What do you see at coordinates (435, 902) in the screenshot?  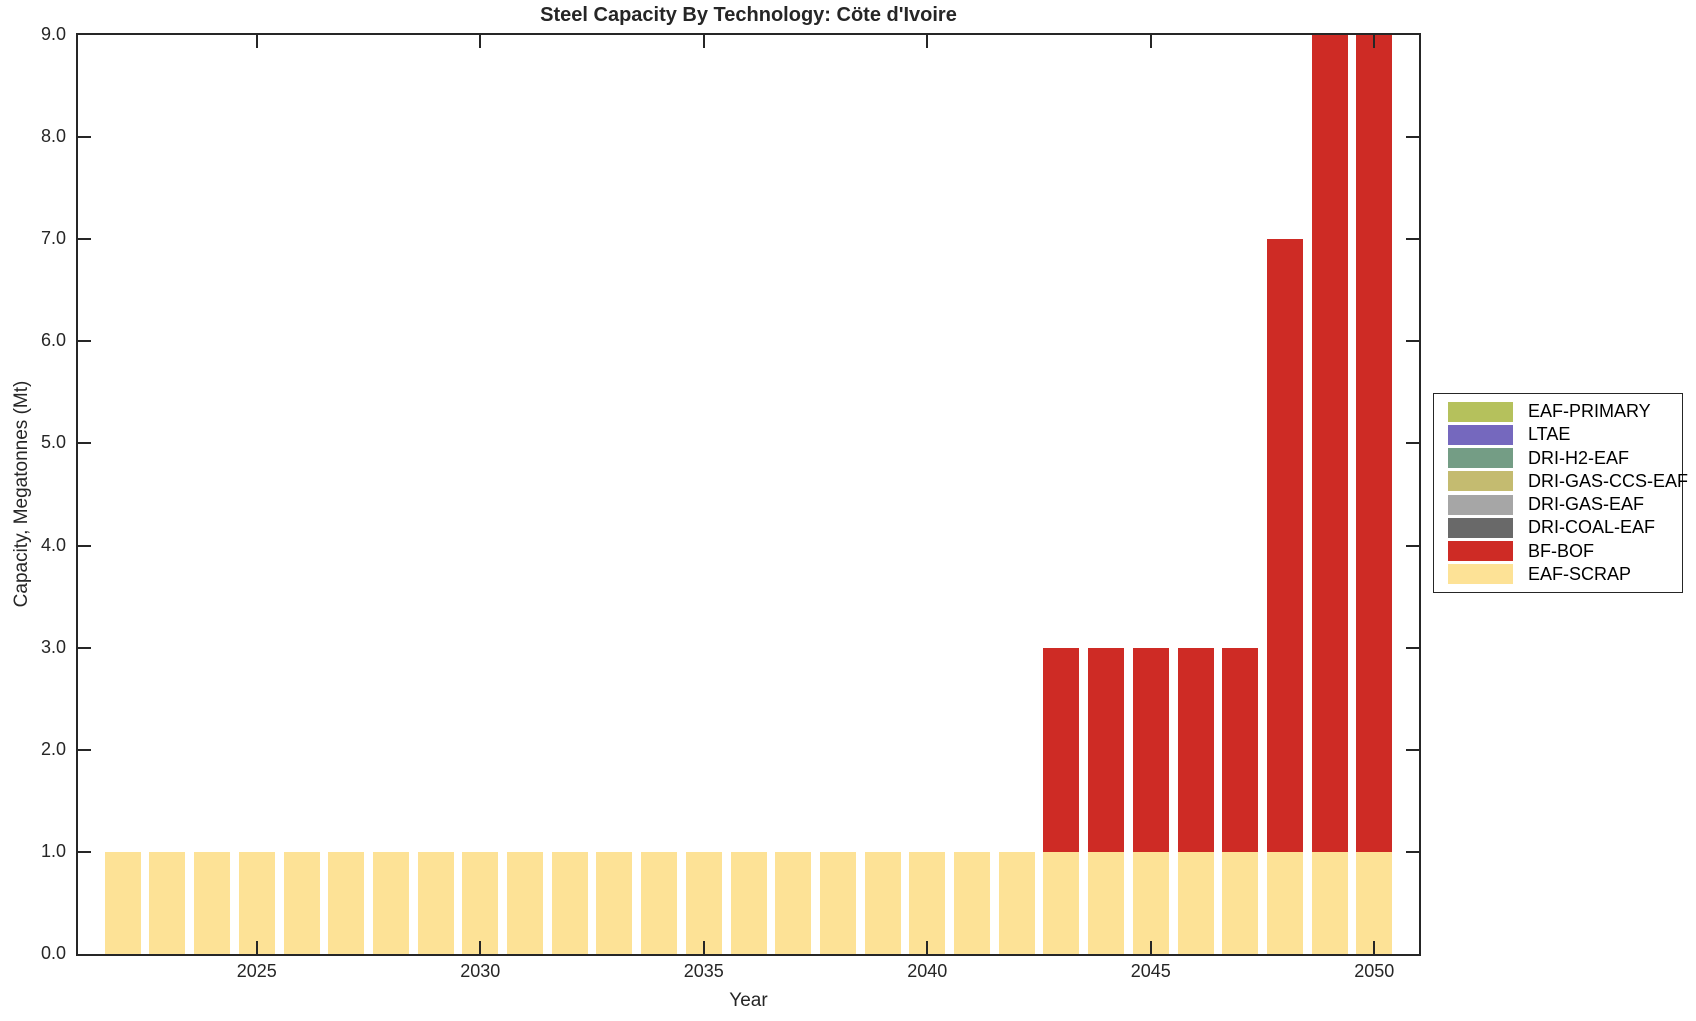 I see `bar-eaf-scrap-2029` at bounding box center [435, 902].